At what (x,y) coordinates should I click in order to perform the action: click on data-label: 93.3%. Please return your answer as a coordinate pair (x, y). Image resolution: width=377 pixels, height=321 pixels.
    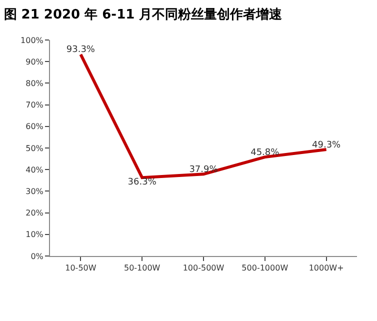
    Looking at the image, I should click on (81, 50).